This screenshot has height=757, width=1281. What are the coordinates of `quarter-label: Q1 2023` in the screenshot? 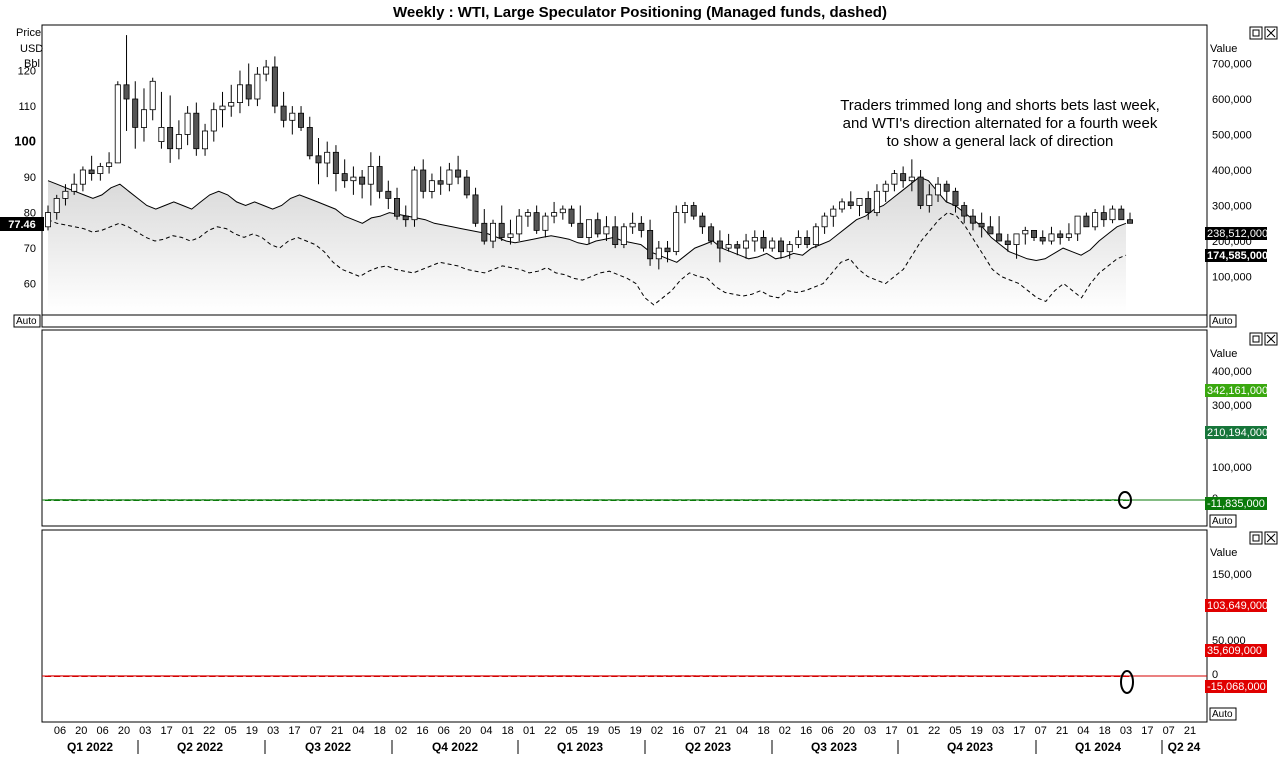 It's located at (580, 747).